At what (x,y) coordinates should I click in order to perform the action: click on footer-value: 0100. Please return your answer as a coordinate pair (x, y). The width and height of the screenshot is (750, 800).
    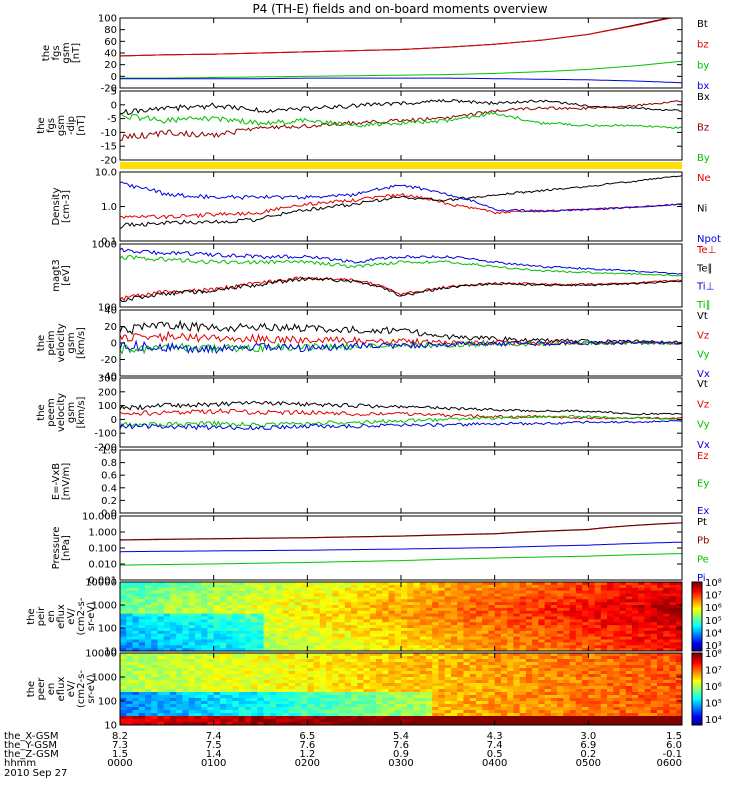
    Looking at the image, I should click on (213, 763).